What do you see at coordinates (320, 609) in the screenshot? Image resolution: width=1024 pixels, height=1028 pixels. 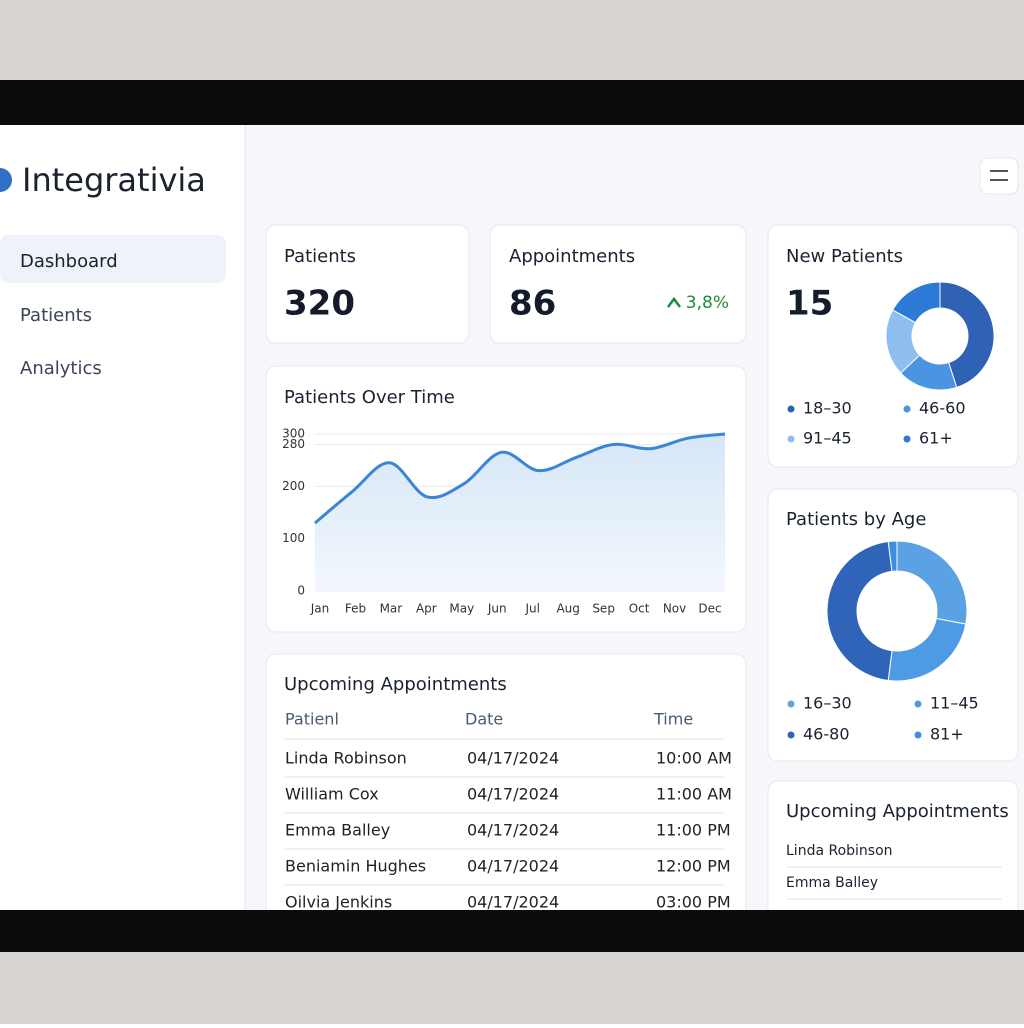 I see `x-tick-label: Jan` at bounding box center [320, 609].